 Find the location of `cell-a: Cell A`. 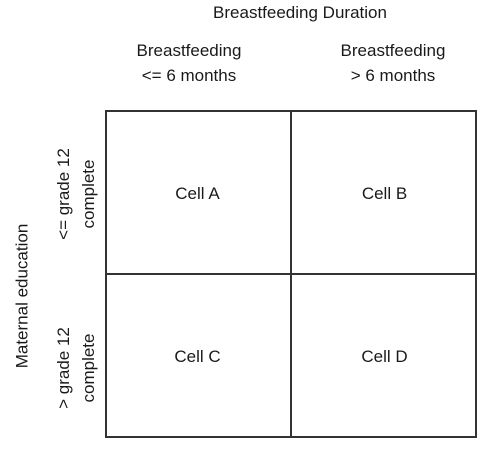

cell-a: Cell A is located at coordinates (197, 193).